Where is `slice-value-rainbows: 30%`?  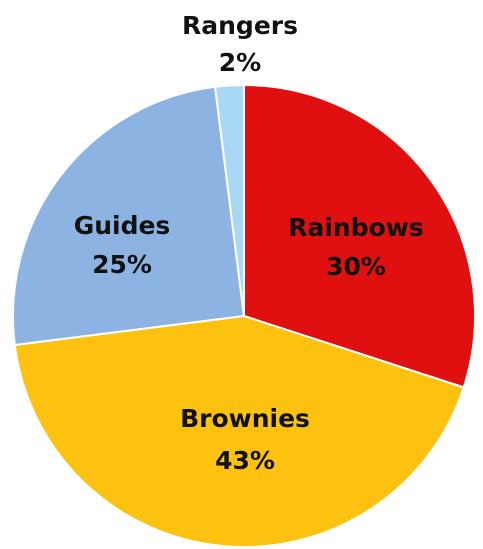 slice-value-rainbows: 30% is located at coordinates (356, 266).